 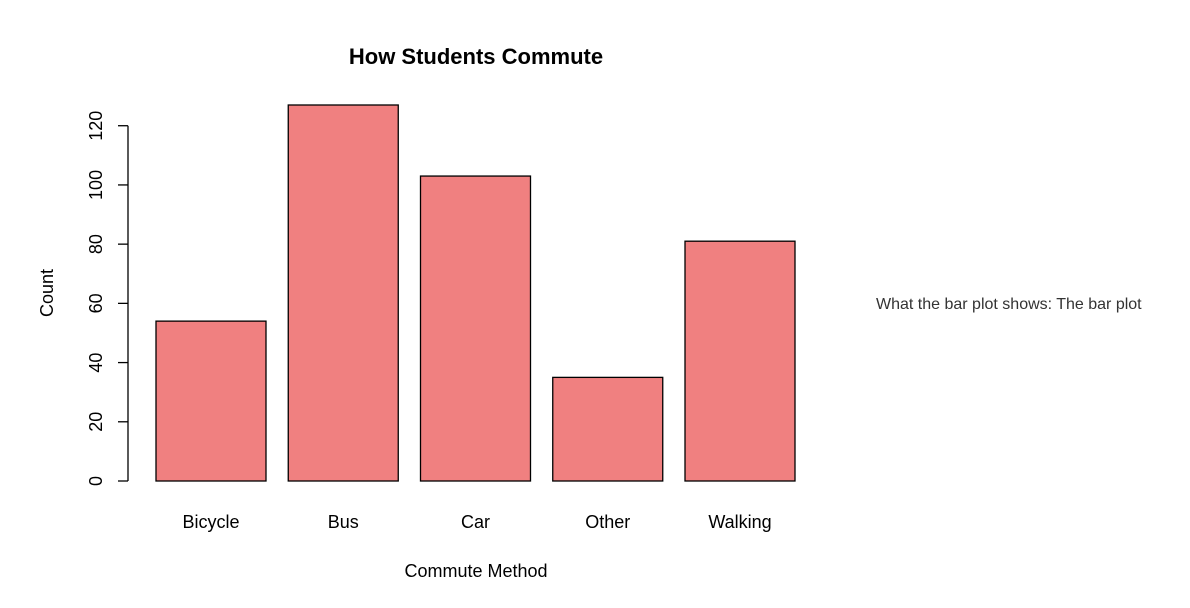 What do you see at coordinates (96, 422) in the screenshot?
I see `y-tick-label: 20` at bounding box center [96, 422].